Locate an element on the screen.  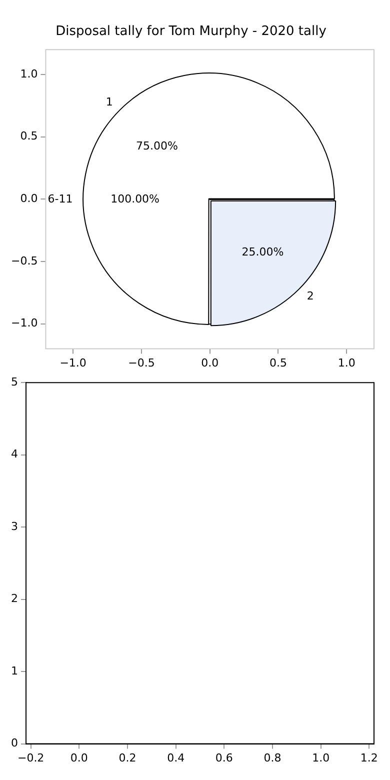
x-tick-label: 0.8 is located at coordinates (273, 757).